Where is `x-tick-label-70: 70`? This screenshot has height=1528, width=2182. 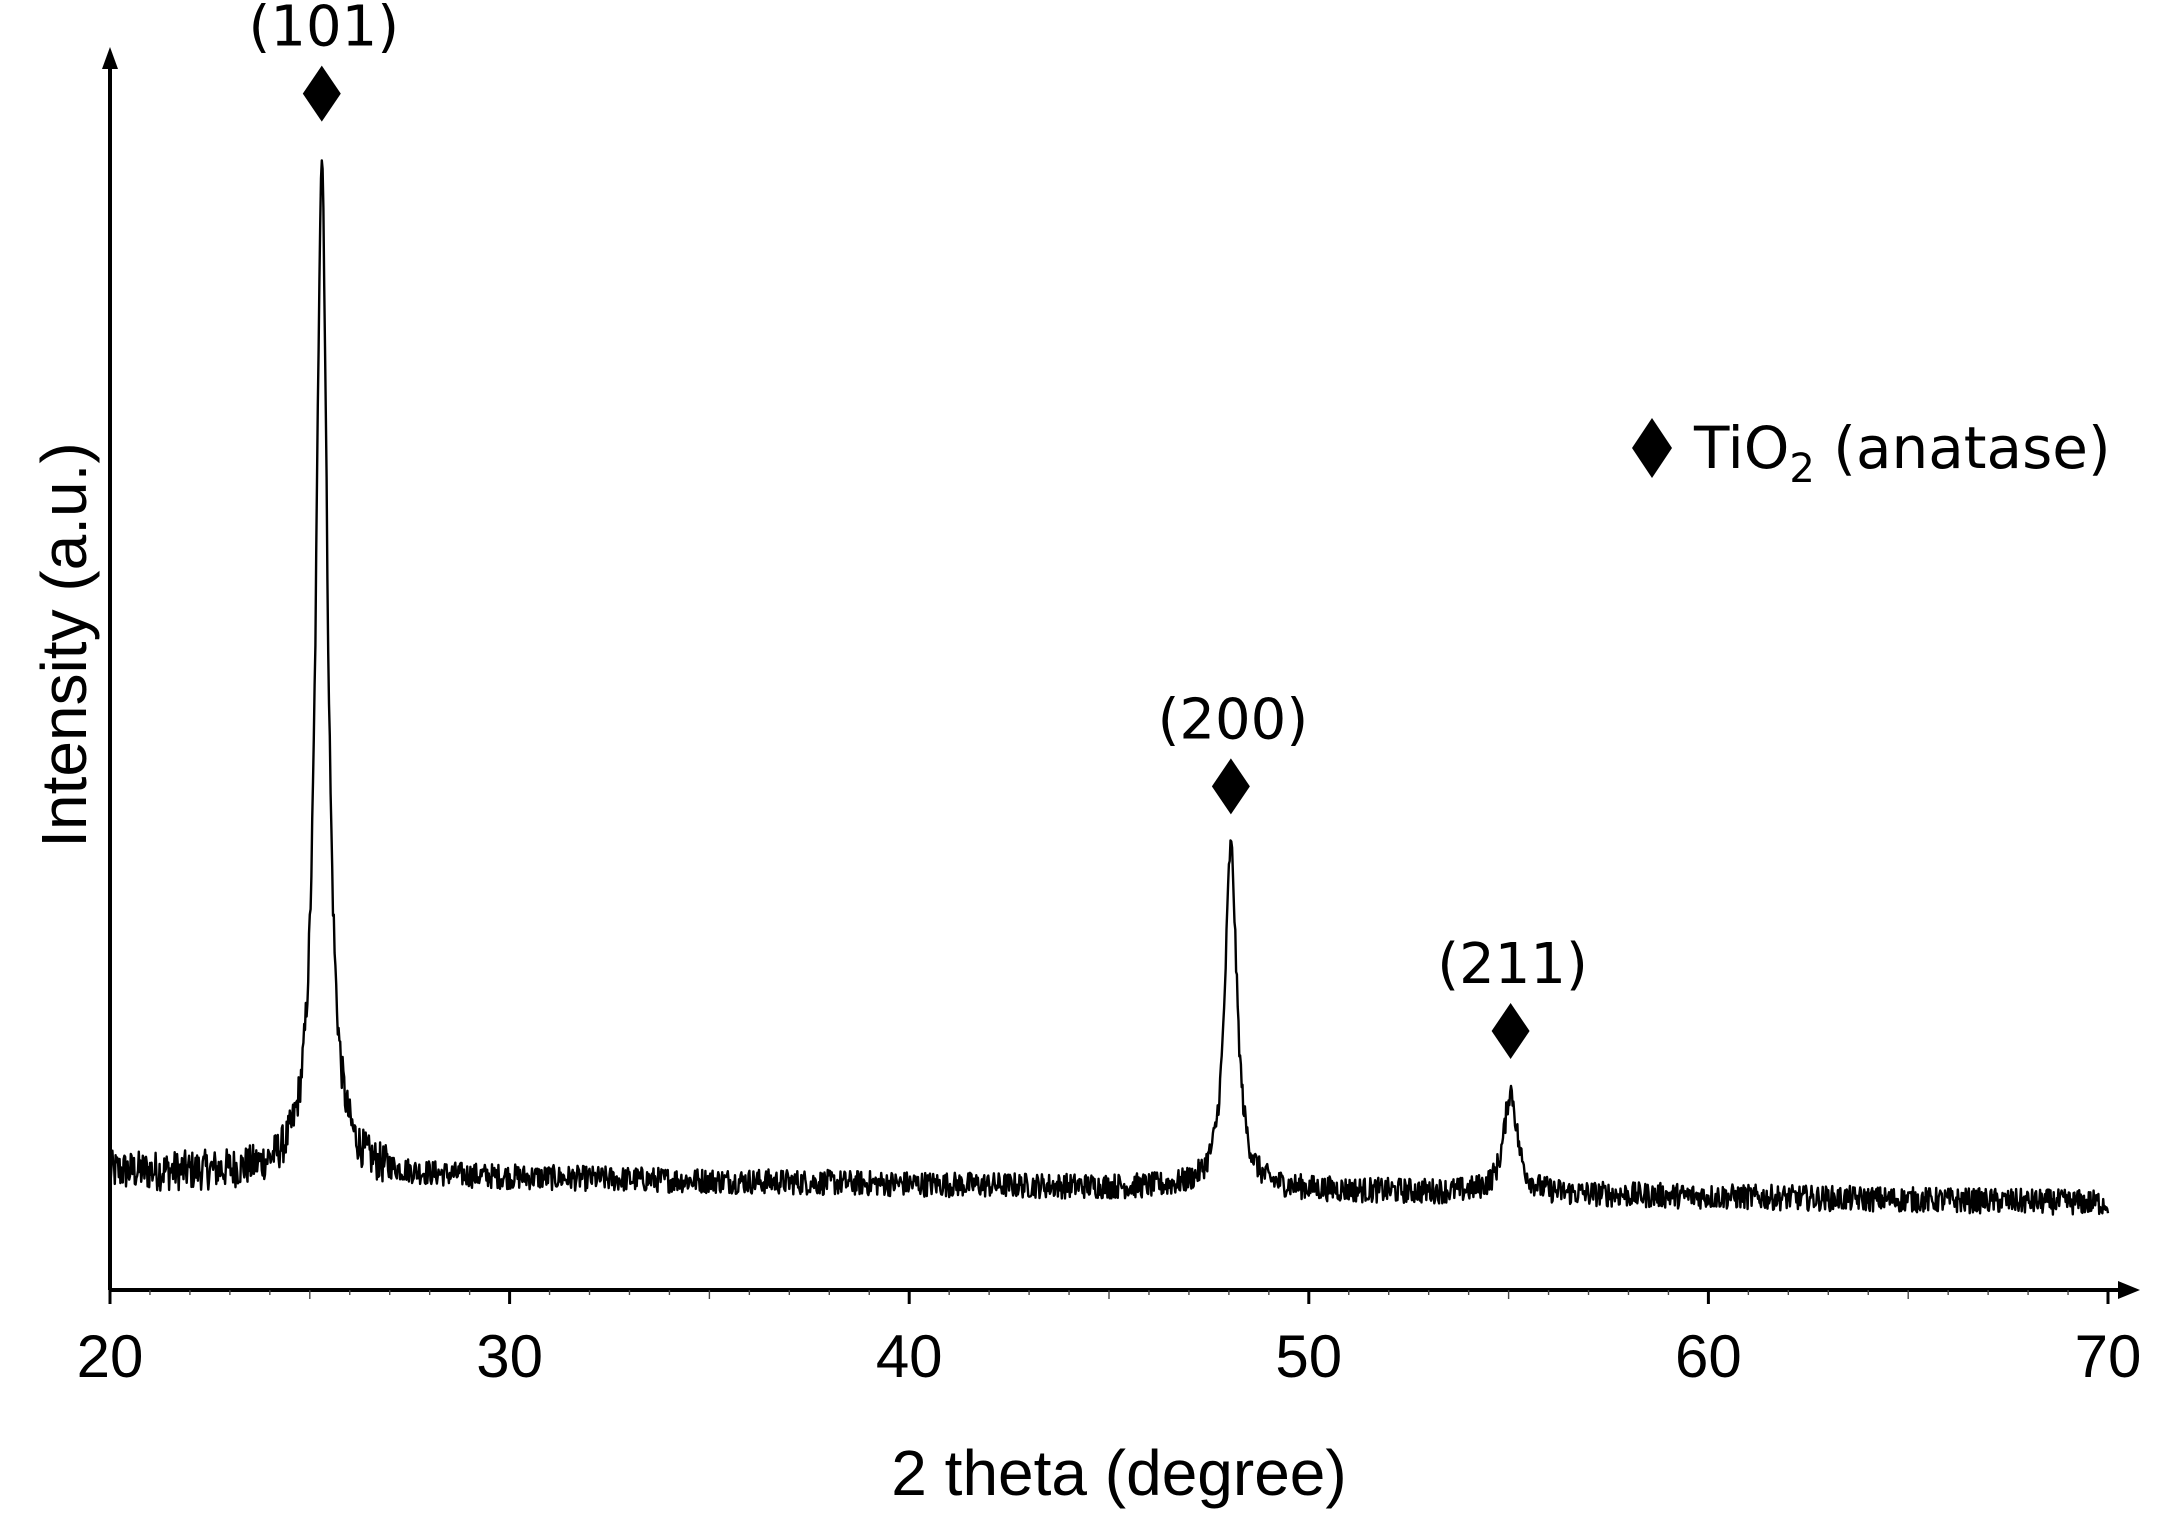 x-tick-label-70: 70 is located at coordinates (2108, 1356).